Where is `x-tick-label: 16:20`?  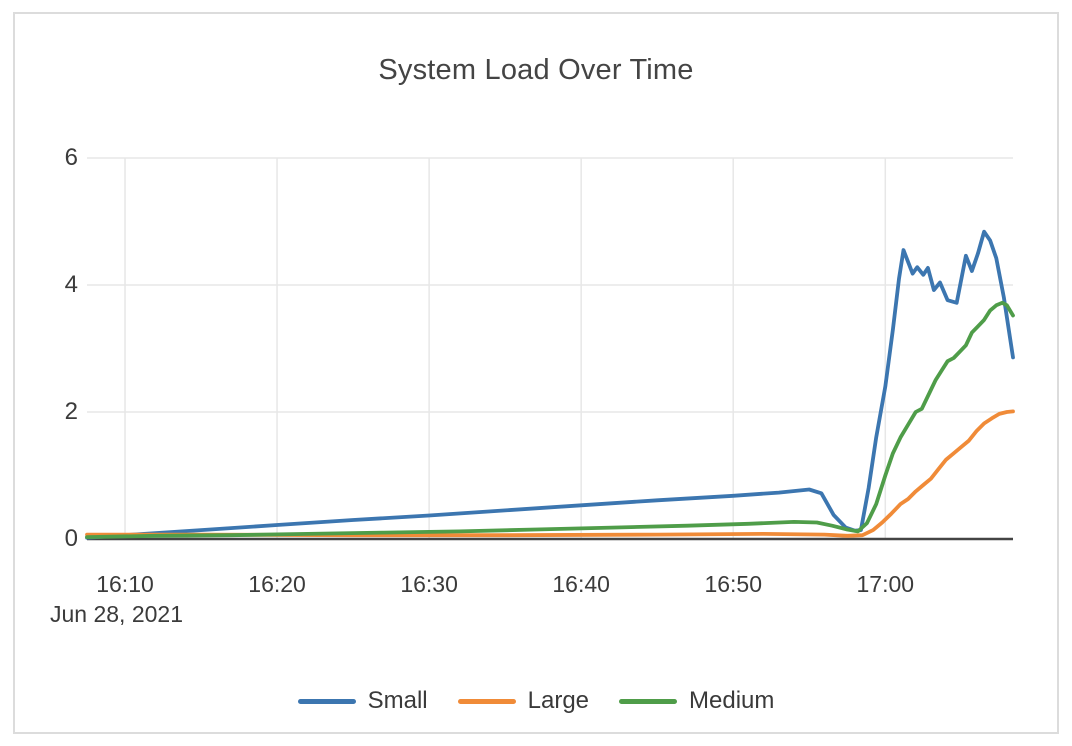 x-tick-label: 16:20 is located at coordinates (277, 584).